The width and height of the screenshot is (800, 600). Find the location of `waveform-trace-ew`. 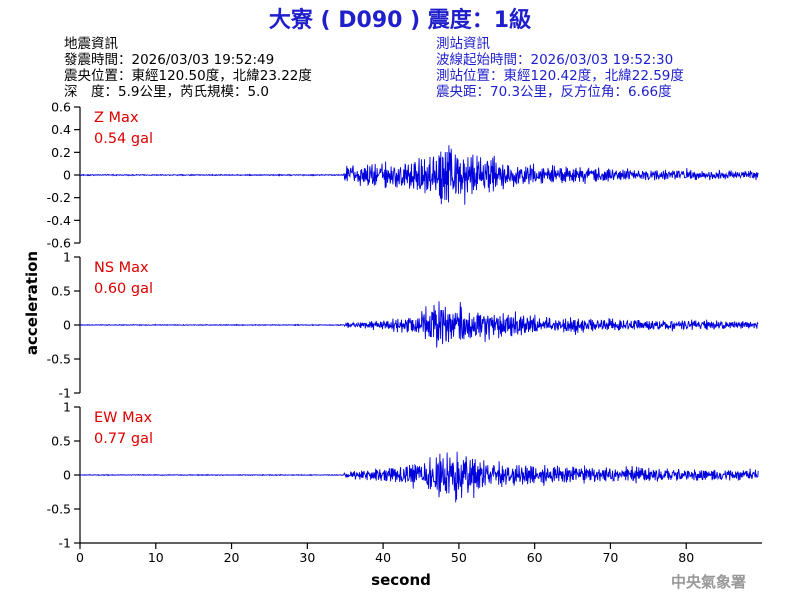

waveform-trace-ew is located at coordinates (419, 477).